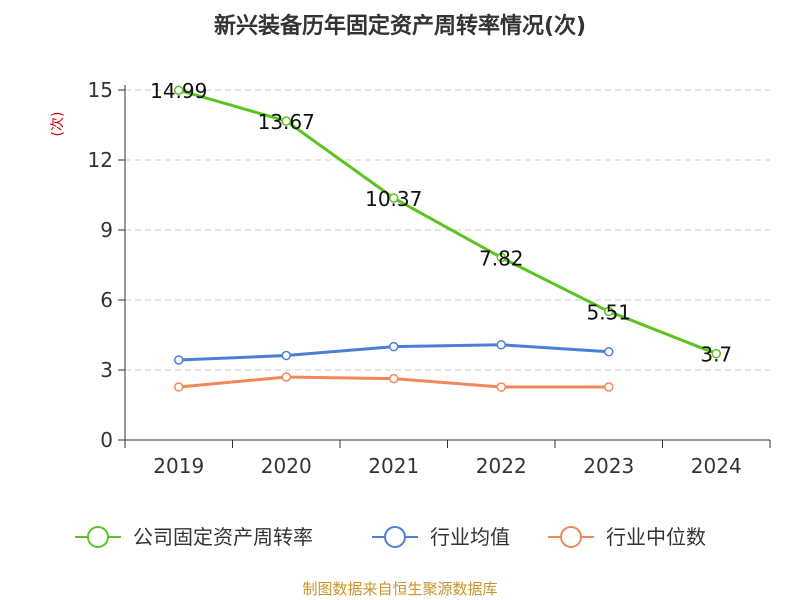  I want to click on data-label: 5.51, so click(608, 312).